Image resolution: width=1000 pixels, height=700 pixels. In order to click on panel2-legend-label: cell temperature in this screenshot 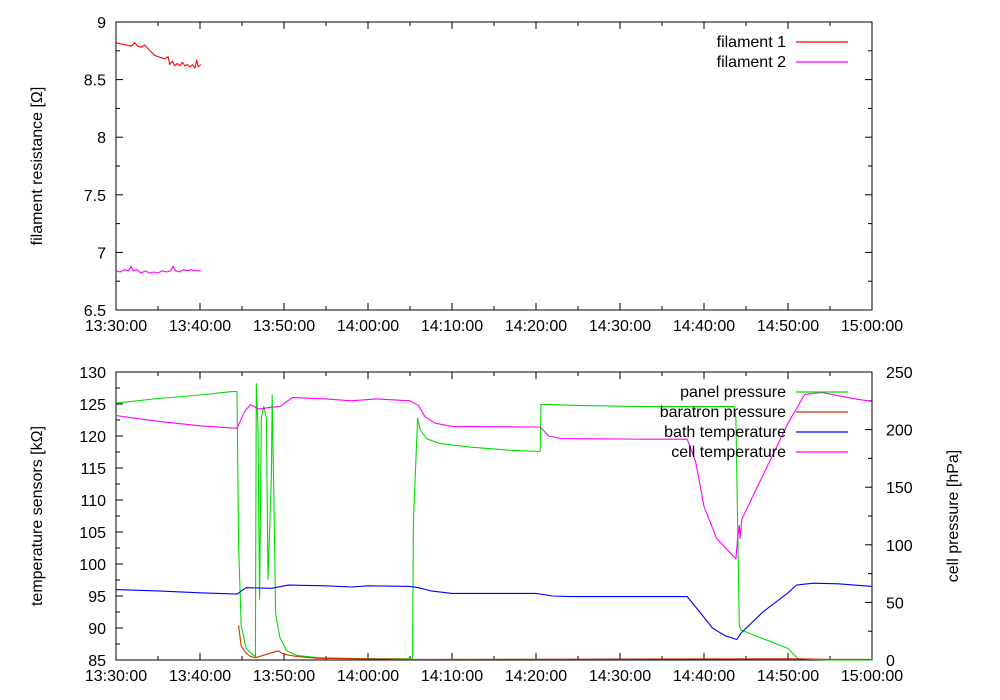, I will do `click(728, 452)`.